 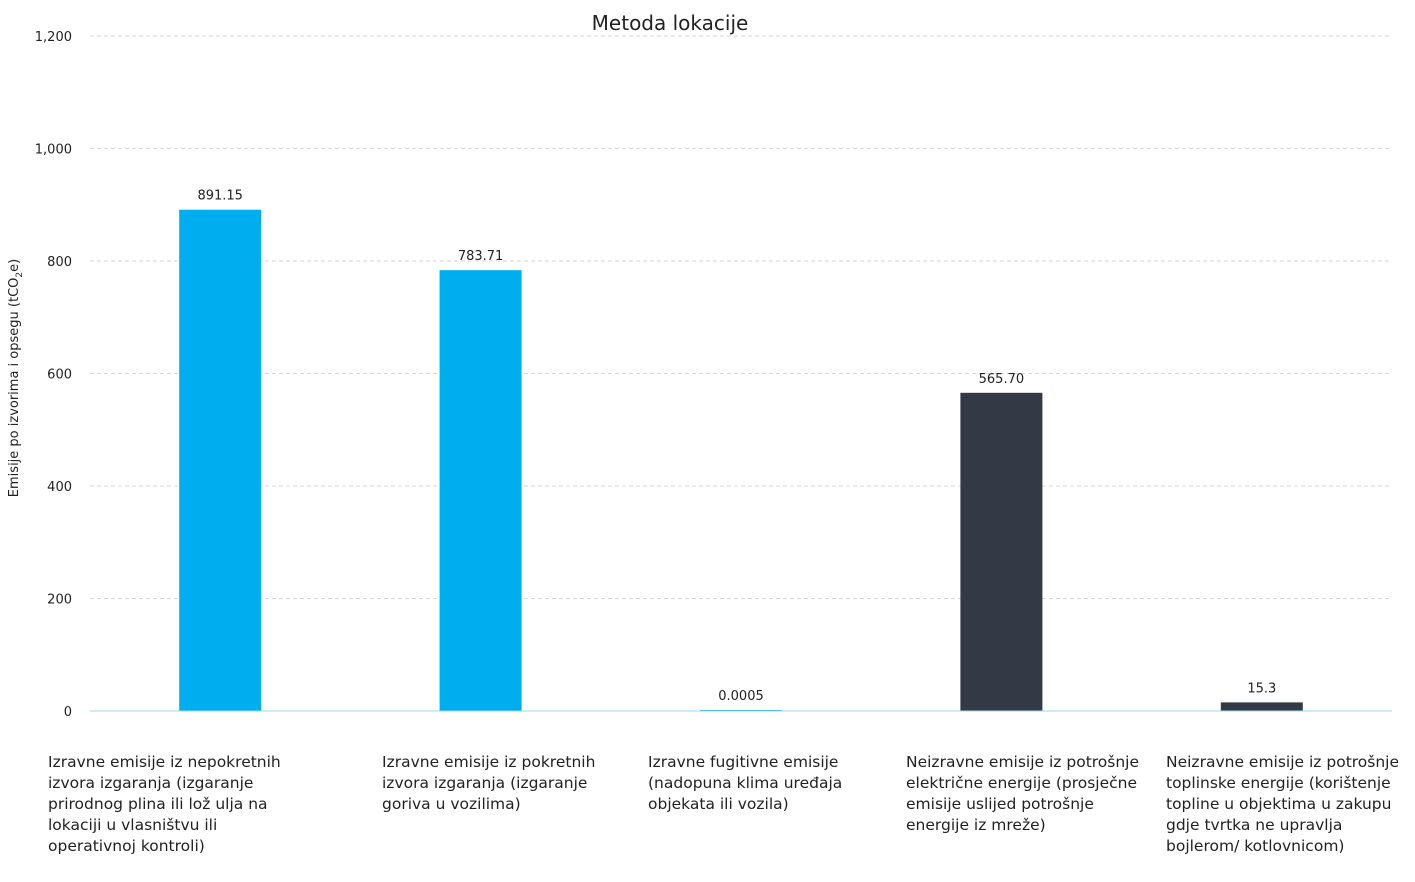 What do you see at coordinates (1261, 688) in the screenshot?
I see `bar-value-label: 15.3` at bounding box center [1261, 688].